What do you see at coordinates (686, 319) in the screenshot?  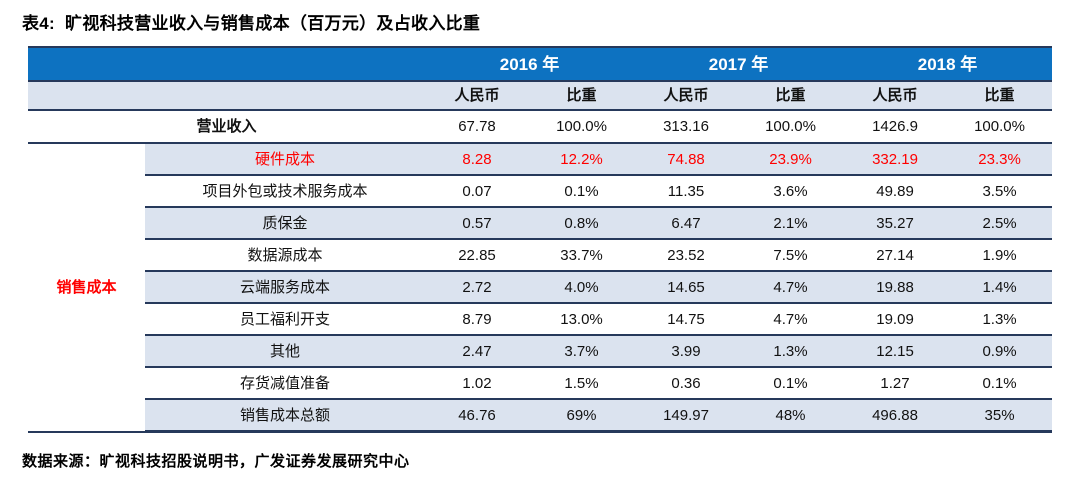 I see `cell: 14.75` at bounding box center [686, 319].